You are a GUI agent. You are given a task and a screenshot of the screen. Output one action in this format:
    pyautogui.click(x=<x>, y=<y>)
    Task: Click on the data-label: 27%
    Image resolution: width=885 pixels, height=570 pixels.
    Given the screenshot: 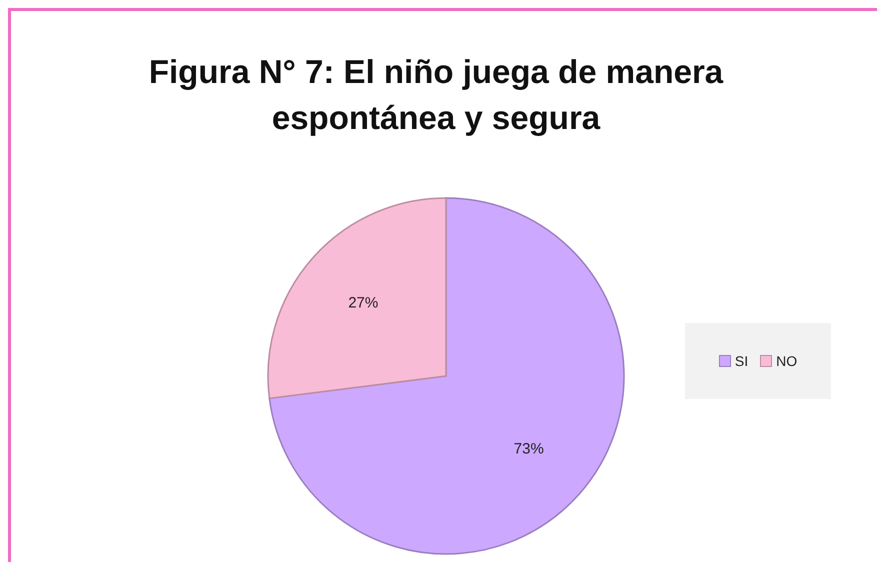 What is the action you would take?
    pyautogui.click(x=363, y=303)
    